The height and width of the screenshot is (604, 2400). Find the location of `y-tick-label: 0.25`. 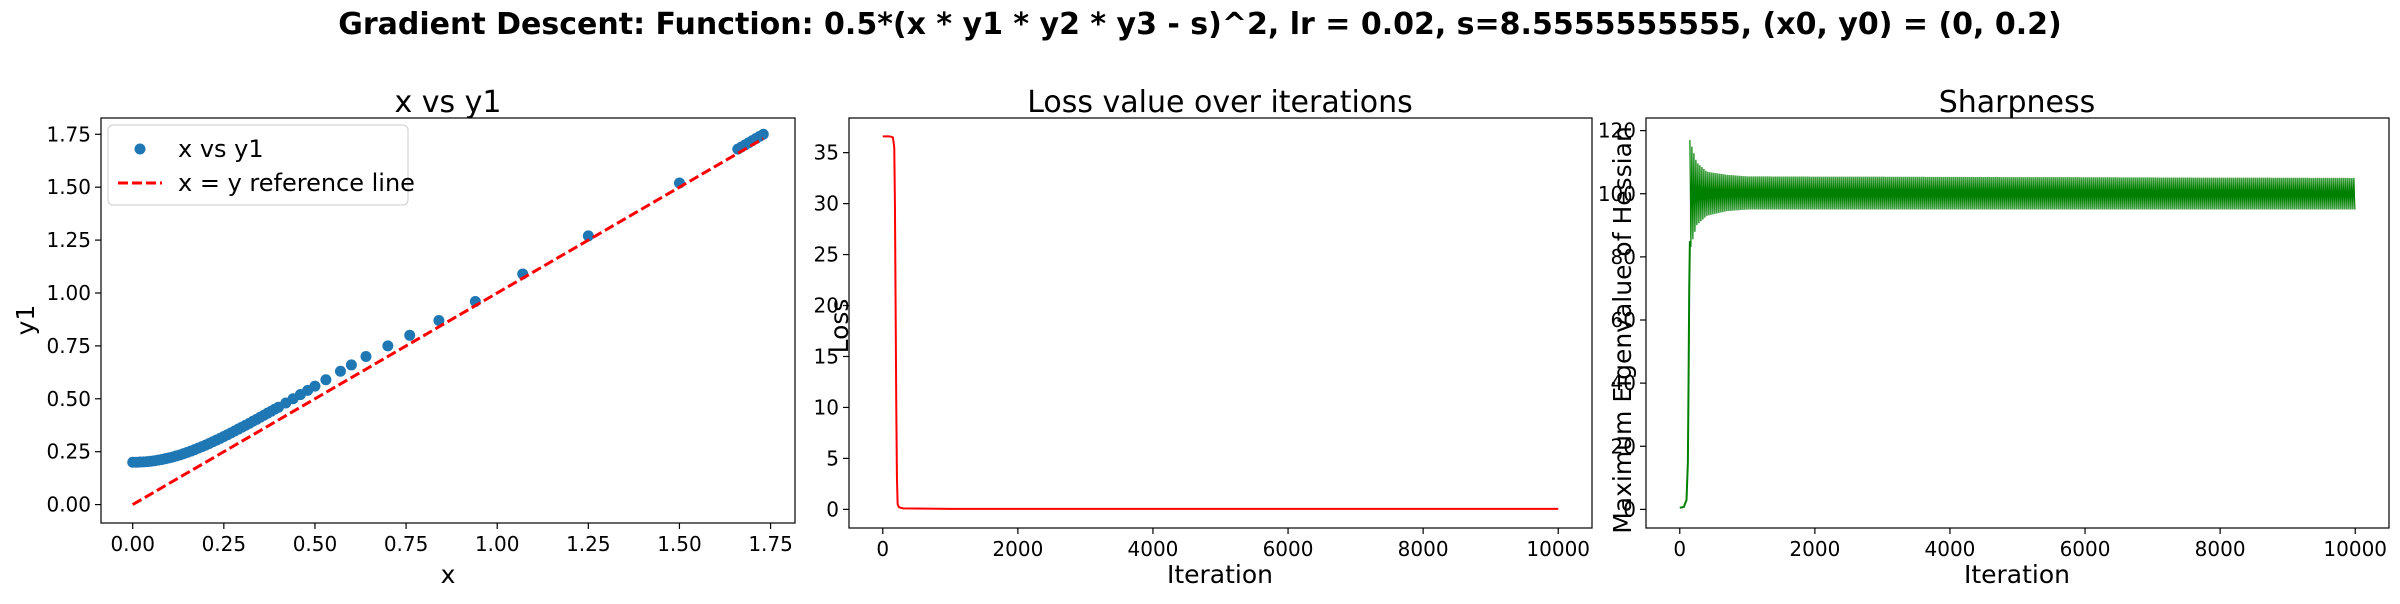

y-tick-label: 0.25 is located at coordinates (68, 452).